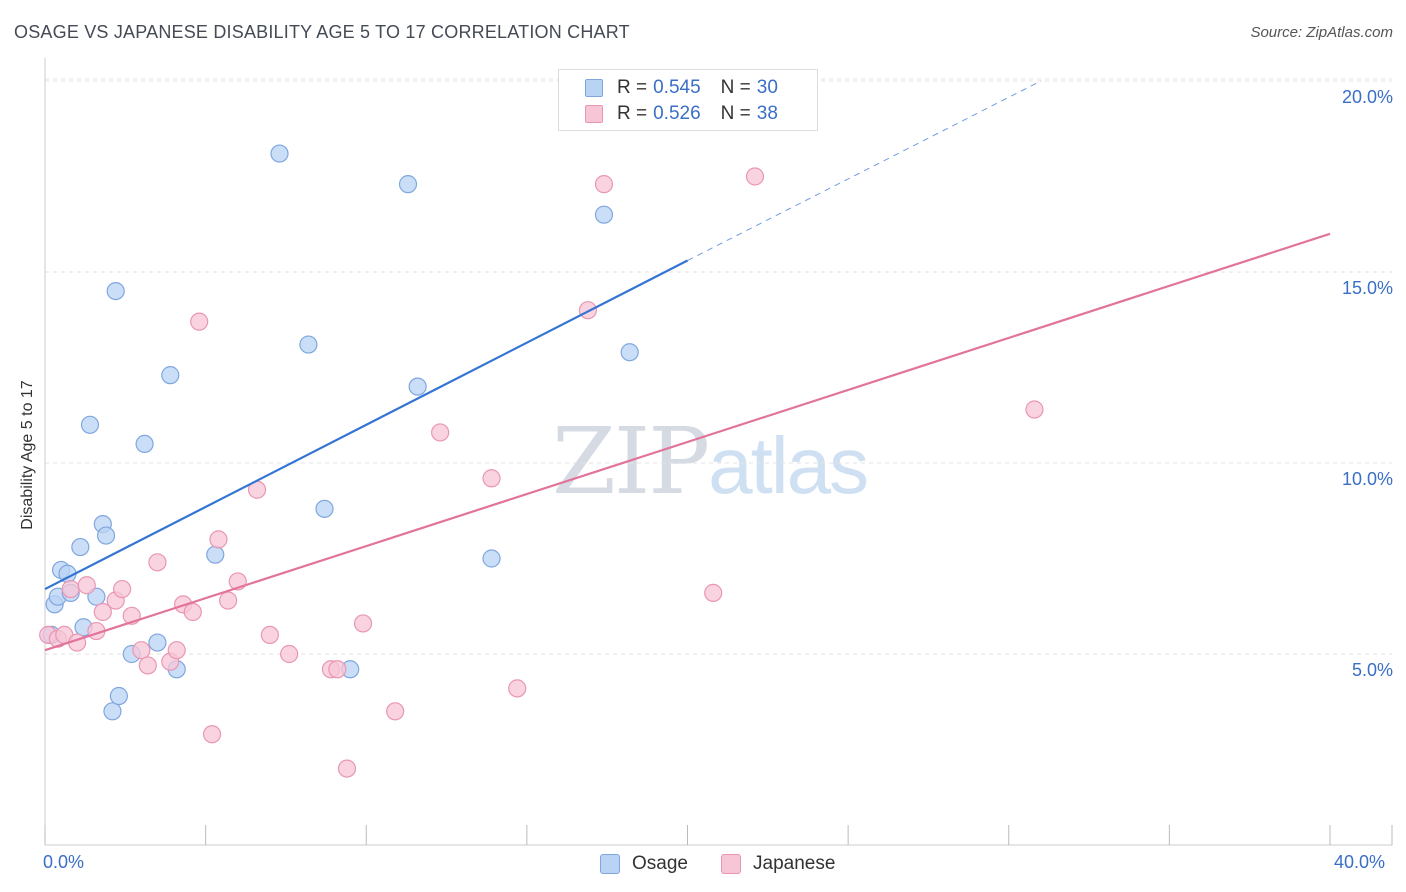 This screenshot has height=892, width=1406. What do you see at coordinates (767, 87) in the screenshot?
I see `legend-n-value-osage: 30` at bounding box center [767, 87].